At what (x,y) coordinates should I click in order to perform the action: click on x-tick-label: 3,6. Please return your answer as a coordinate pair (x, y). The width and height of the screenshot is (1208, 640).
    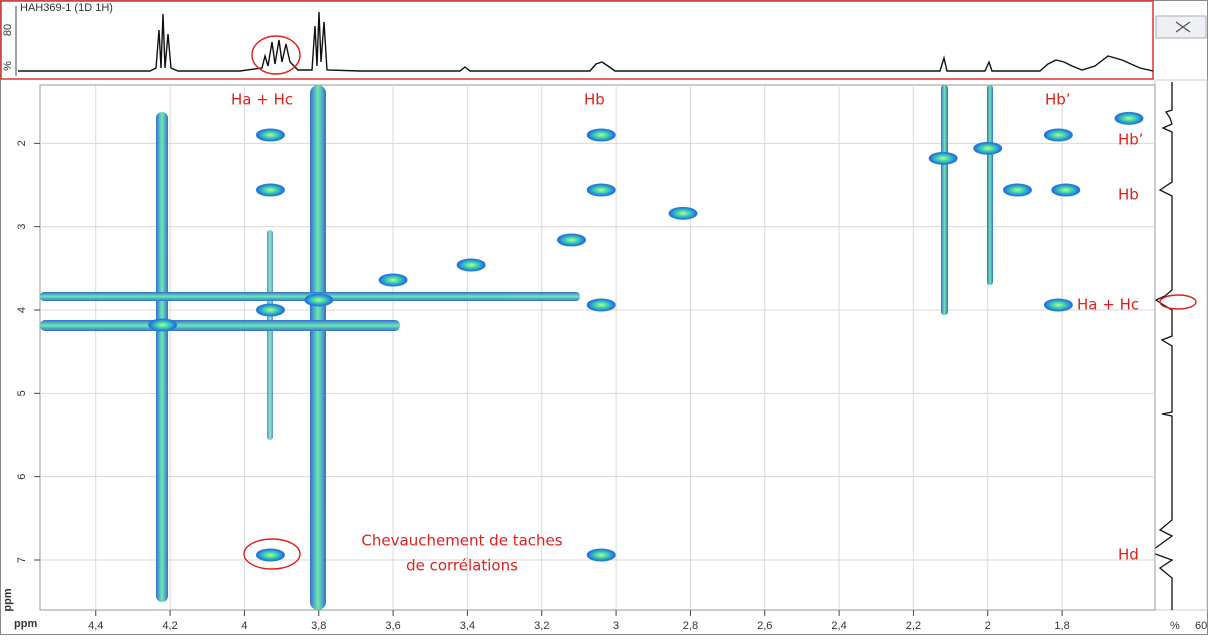
    Looking at the image, I should click on (392, 626).